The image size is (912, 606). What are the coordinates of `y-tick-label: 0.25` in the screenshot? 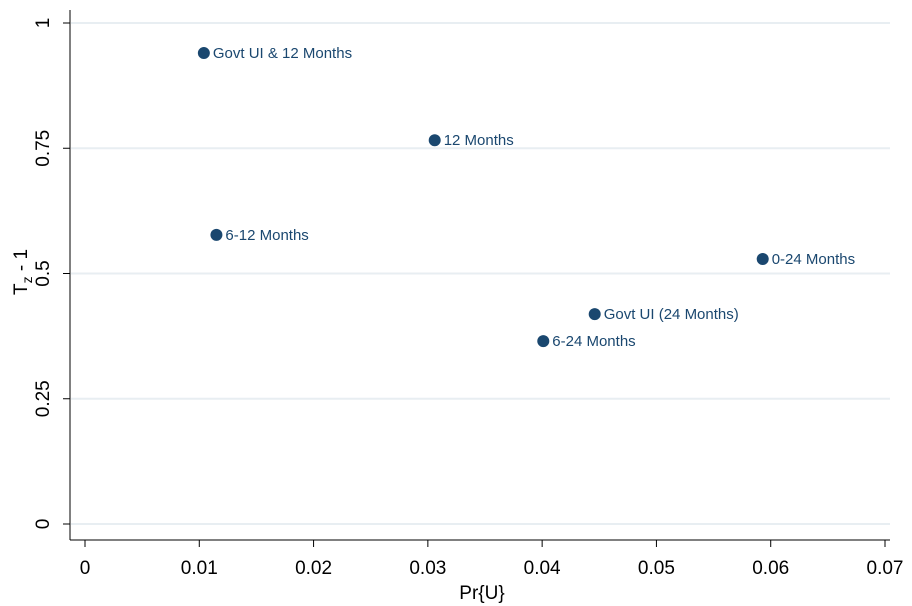 It's located at (43, 398).